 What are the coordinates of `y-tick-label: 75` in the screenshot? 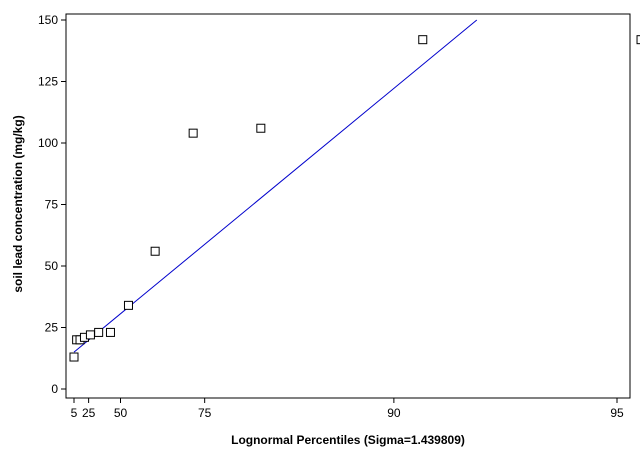 It's located at (52, 205).